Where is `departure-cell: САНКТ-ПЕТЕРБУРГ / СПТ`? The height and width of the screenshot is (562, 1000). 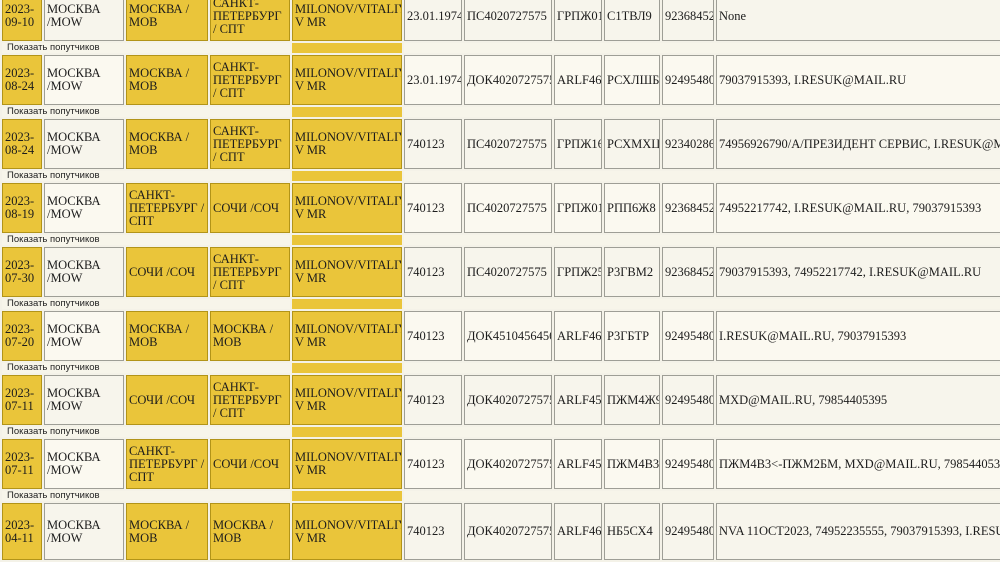
departure-cell: САНКТ-ПЕТЕРБУРГ / СПТ is located at coordinates (167, 208).